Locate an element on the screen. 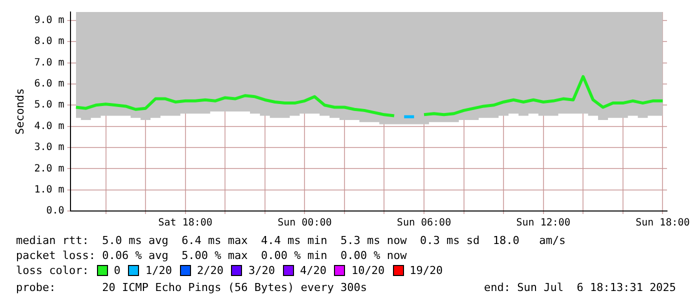 The height and width of the screenshot is (297, 697). y-axis-title: Seconds is located at coordinates (19, 111).